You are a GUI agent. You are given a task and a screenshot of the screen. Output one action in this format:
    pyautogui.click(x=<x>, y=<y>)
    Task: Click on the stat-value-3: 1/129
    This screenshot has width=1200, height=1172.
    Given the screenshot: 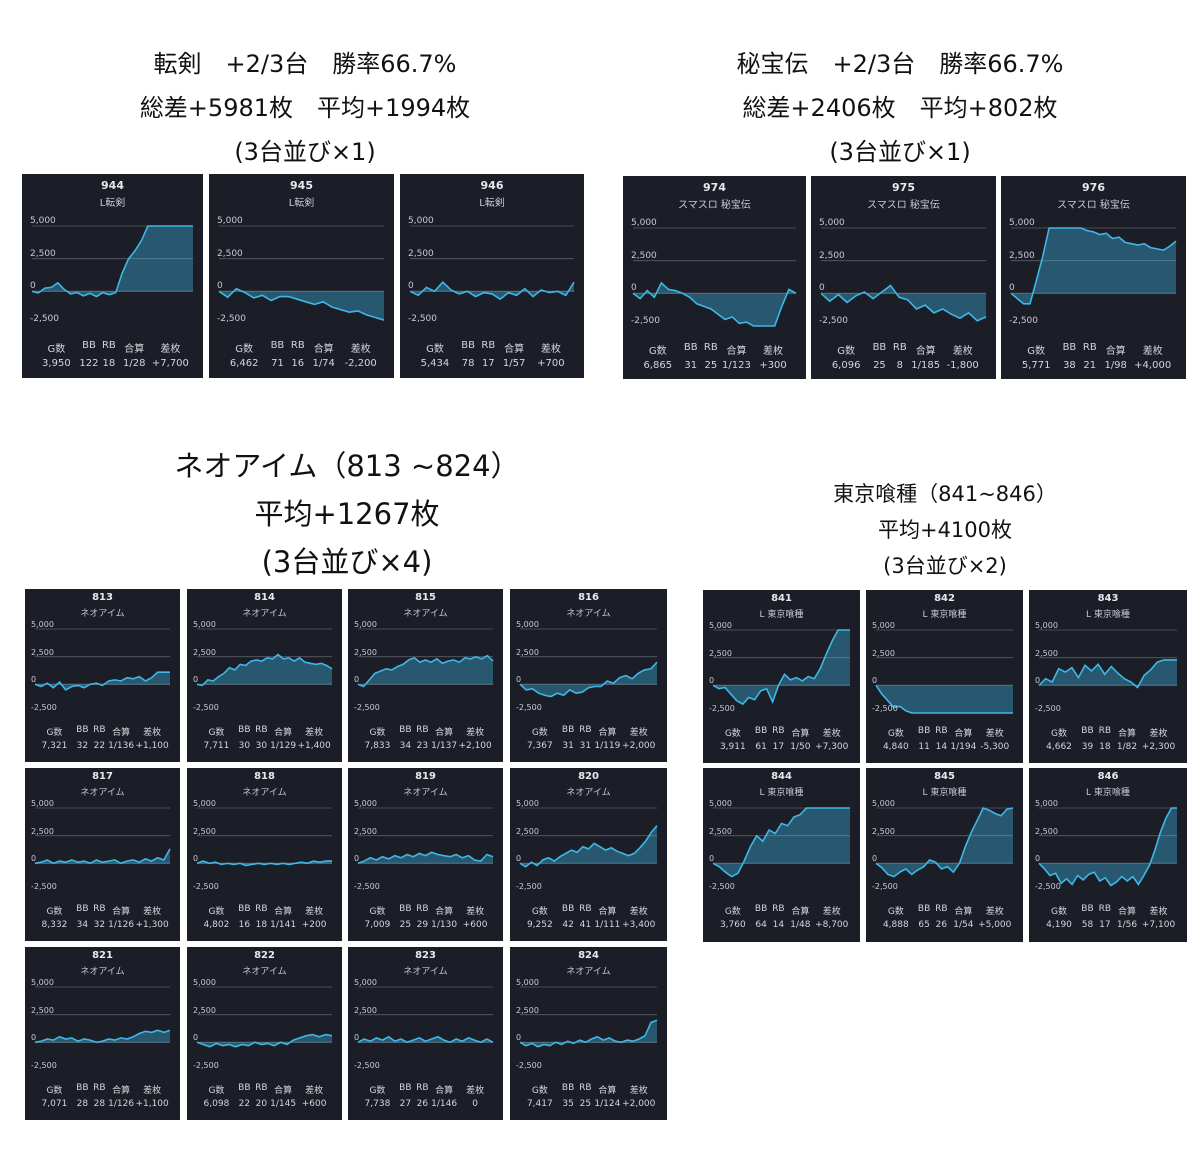 What is the action you would take?
    pyautogui.click(x=283, y=746)
    